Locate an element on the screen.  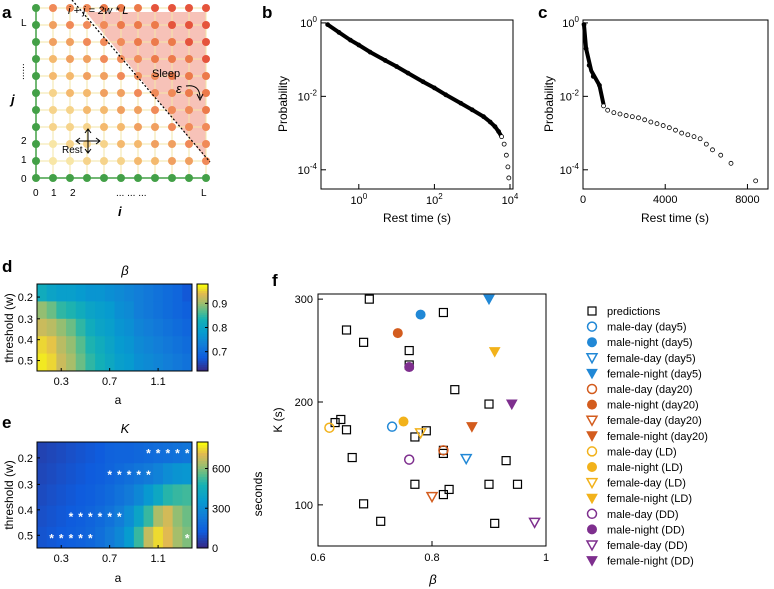
panel-label-f: f is located at coordinates (275, 280).